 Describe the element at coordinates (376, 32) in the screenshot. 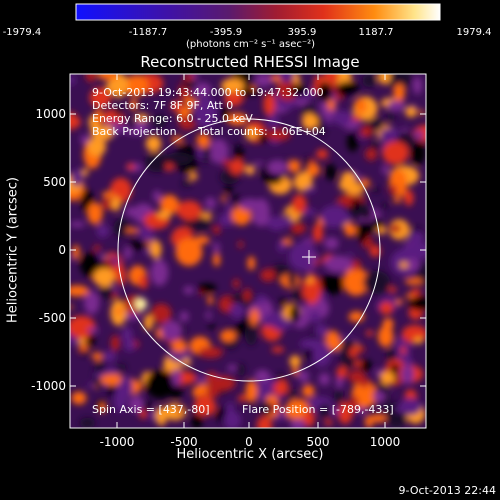

I see `colorbar-tick: 1187.7` at that location.